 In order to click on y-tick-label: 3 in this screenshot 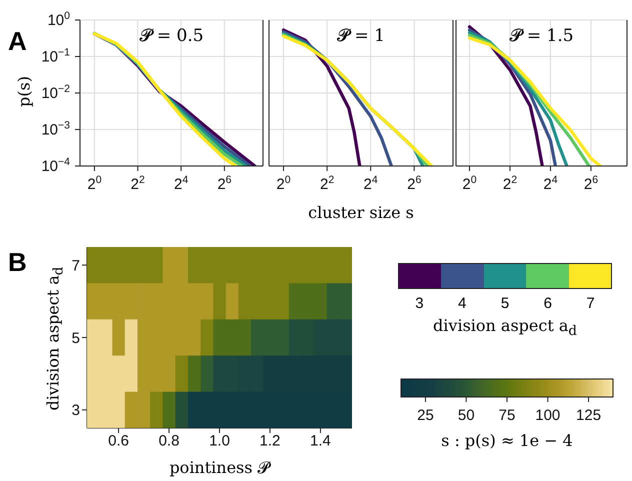, I will do `click(76, 411)`.